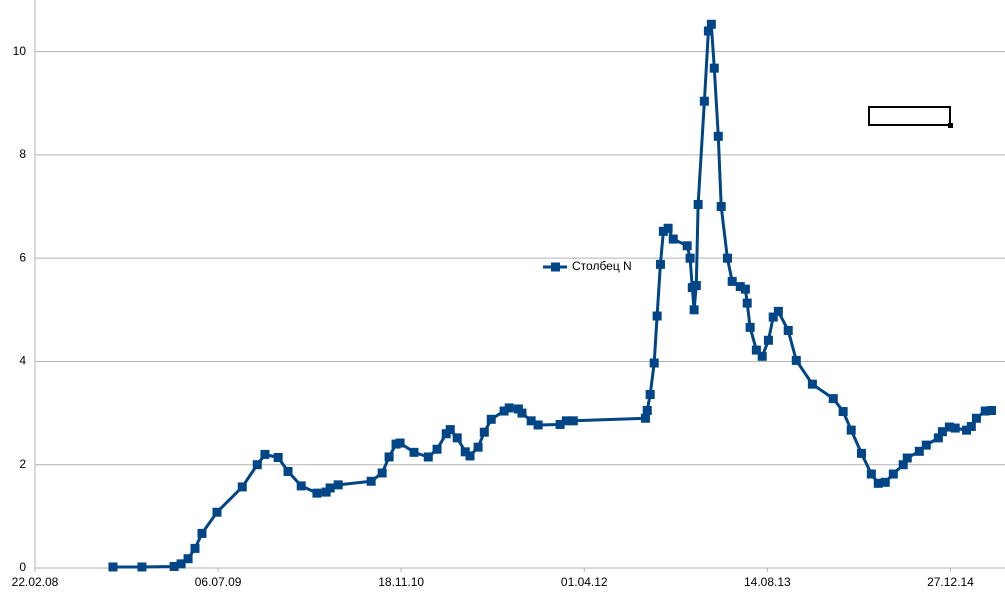  What do you see at coordinates (22, 154) in the screenshot?
I see `y-tick-label: 8` at bounding box center [22, 154].